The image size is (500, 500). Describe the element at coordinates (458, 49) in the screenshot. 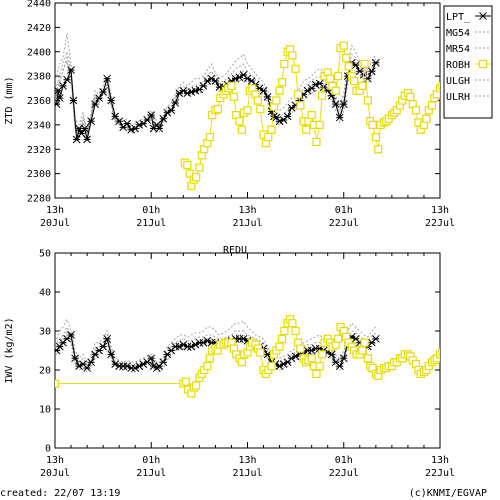

I see `legend-label: MR54` at that location.